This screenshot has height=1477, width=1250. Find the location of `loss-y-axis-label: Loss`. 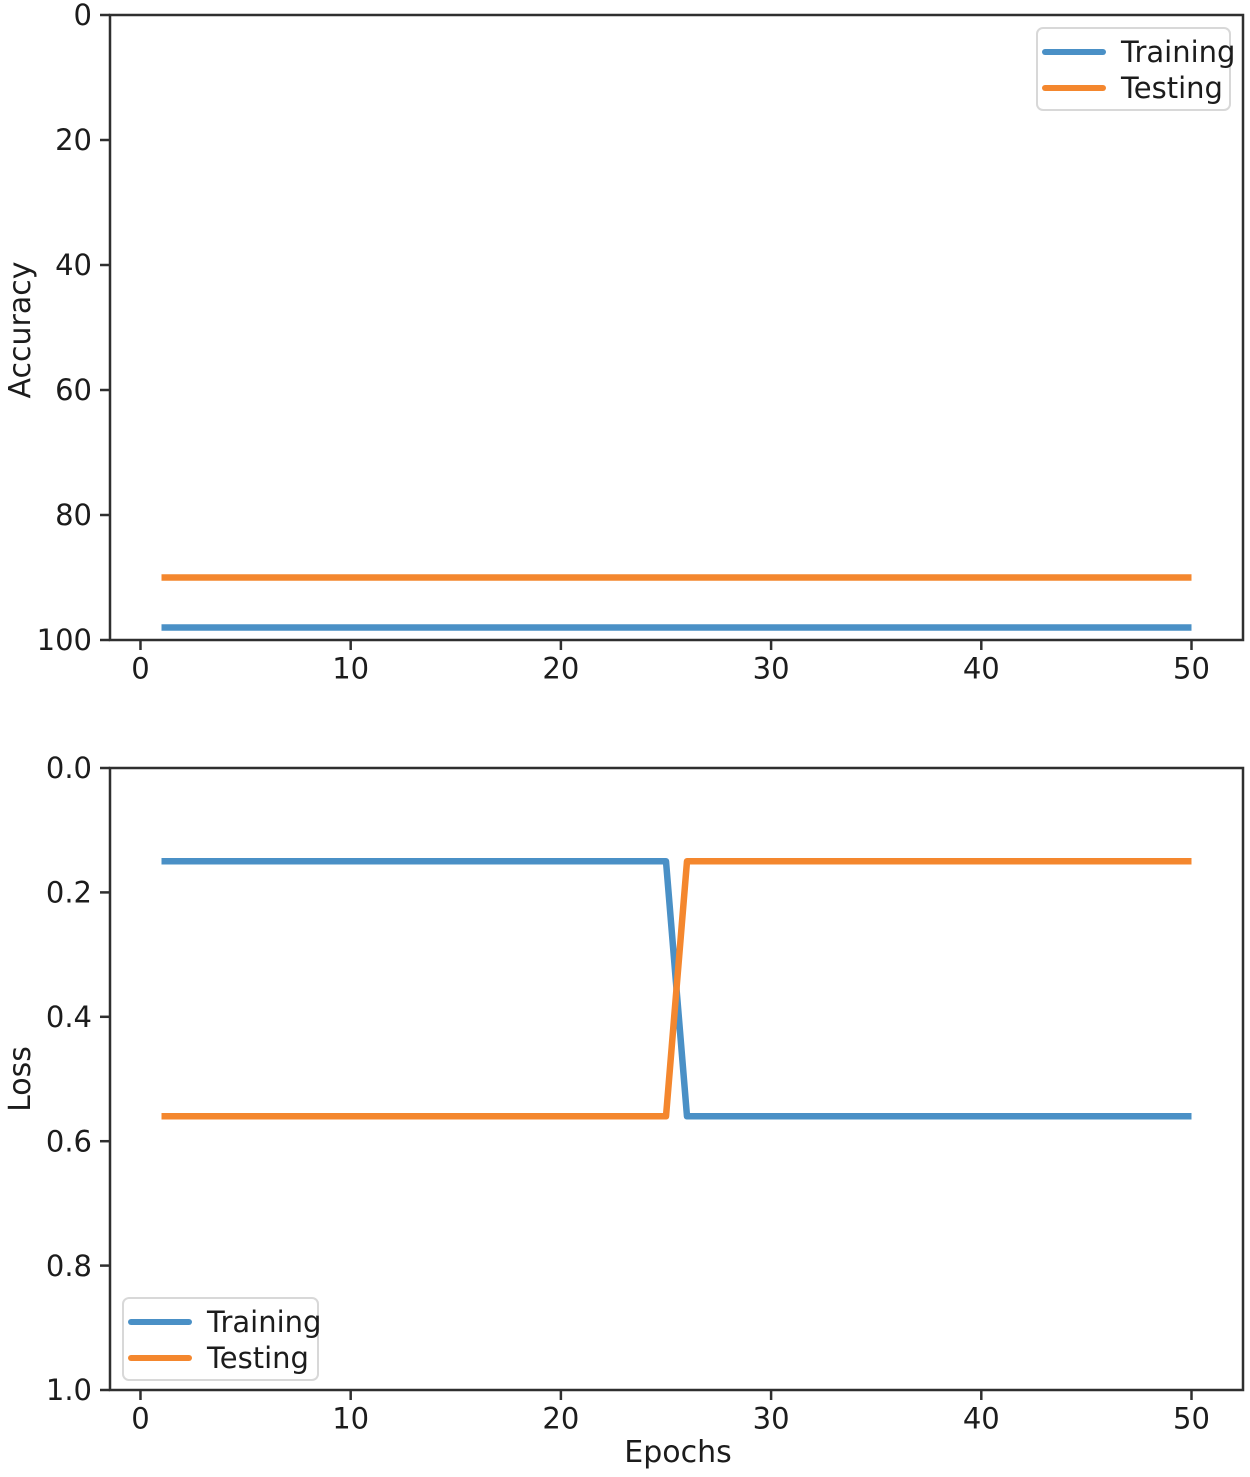

loss-y-axis-label: Loss is located at coordinates (20, 1079).